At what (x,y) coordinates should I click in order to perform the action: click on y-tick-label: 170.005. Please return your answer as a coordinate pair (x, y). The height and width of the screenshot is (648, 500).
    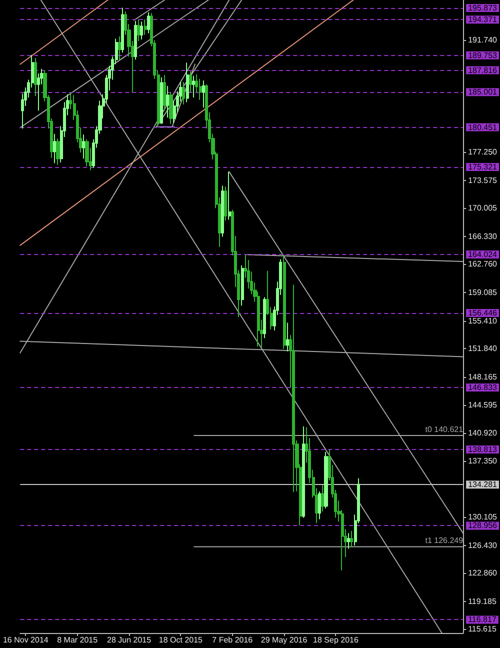
    Looking at the image, I should click on (483, 208).